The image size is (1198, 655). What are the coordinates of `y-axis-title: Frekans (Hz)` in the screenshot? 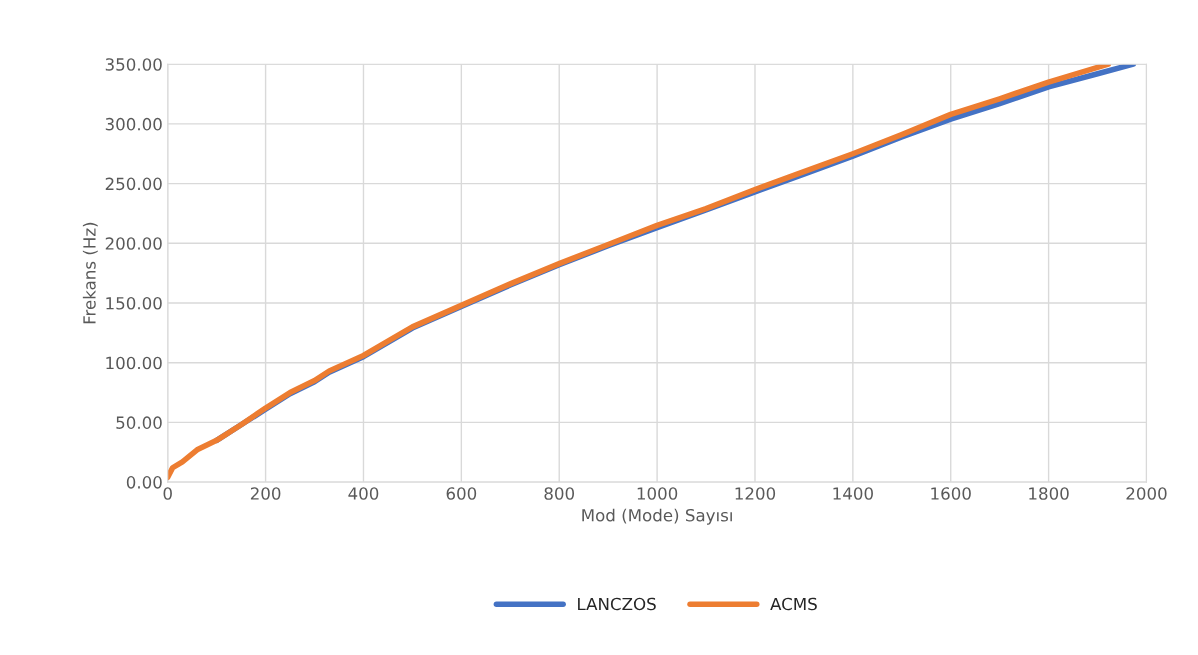 It's located at (90, 273).